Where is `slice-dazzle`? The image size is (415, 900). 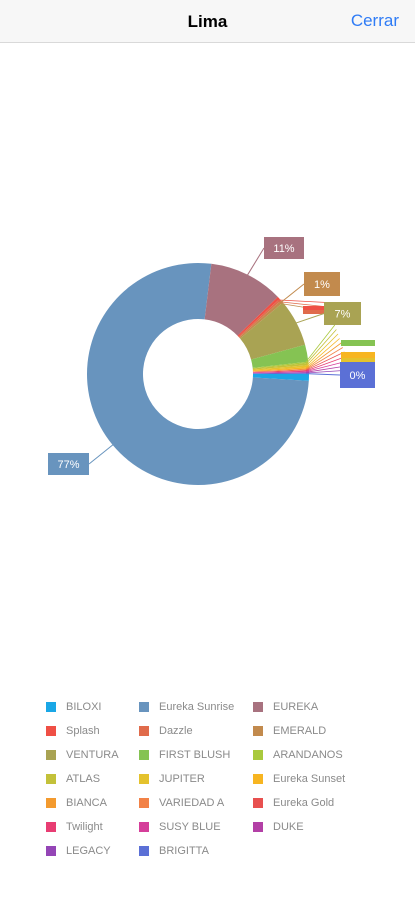 slice-dazzle is located at coordinates (260, 318).